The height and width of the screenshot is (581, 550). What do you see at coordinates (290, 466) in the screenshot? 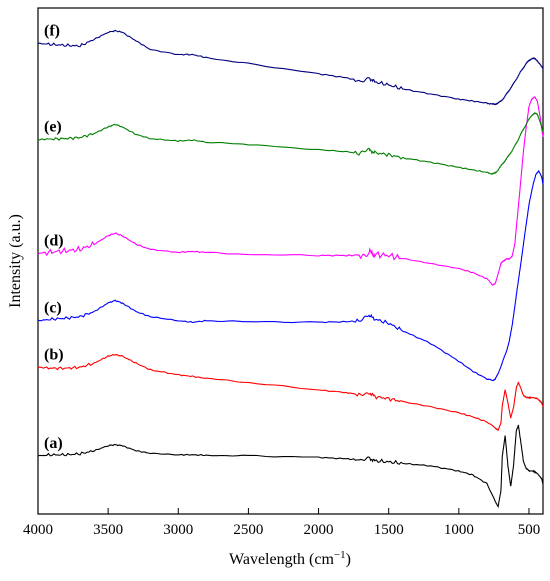
I see `series-line-a` at bounding box center [290, 466].